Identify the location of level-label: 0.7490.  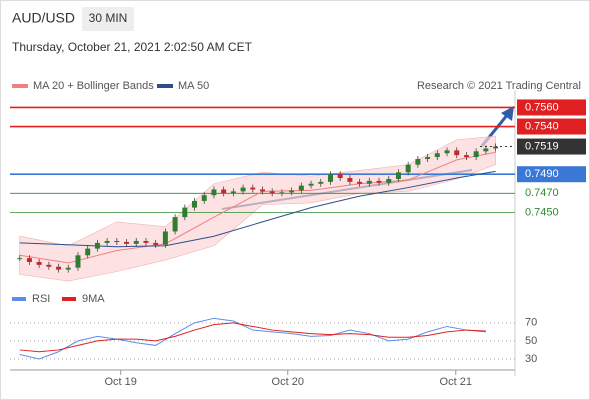
(542, 174).